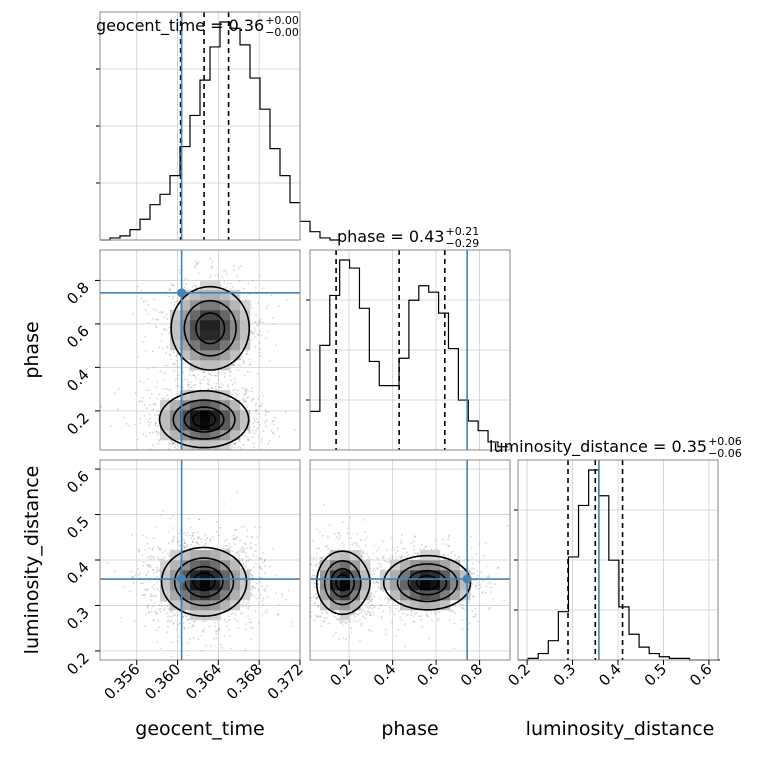  I want to click on panel-ld-vs-geocent-time-density-bin, so click(205, 595).